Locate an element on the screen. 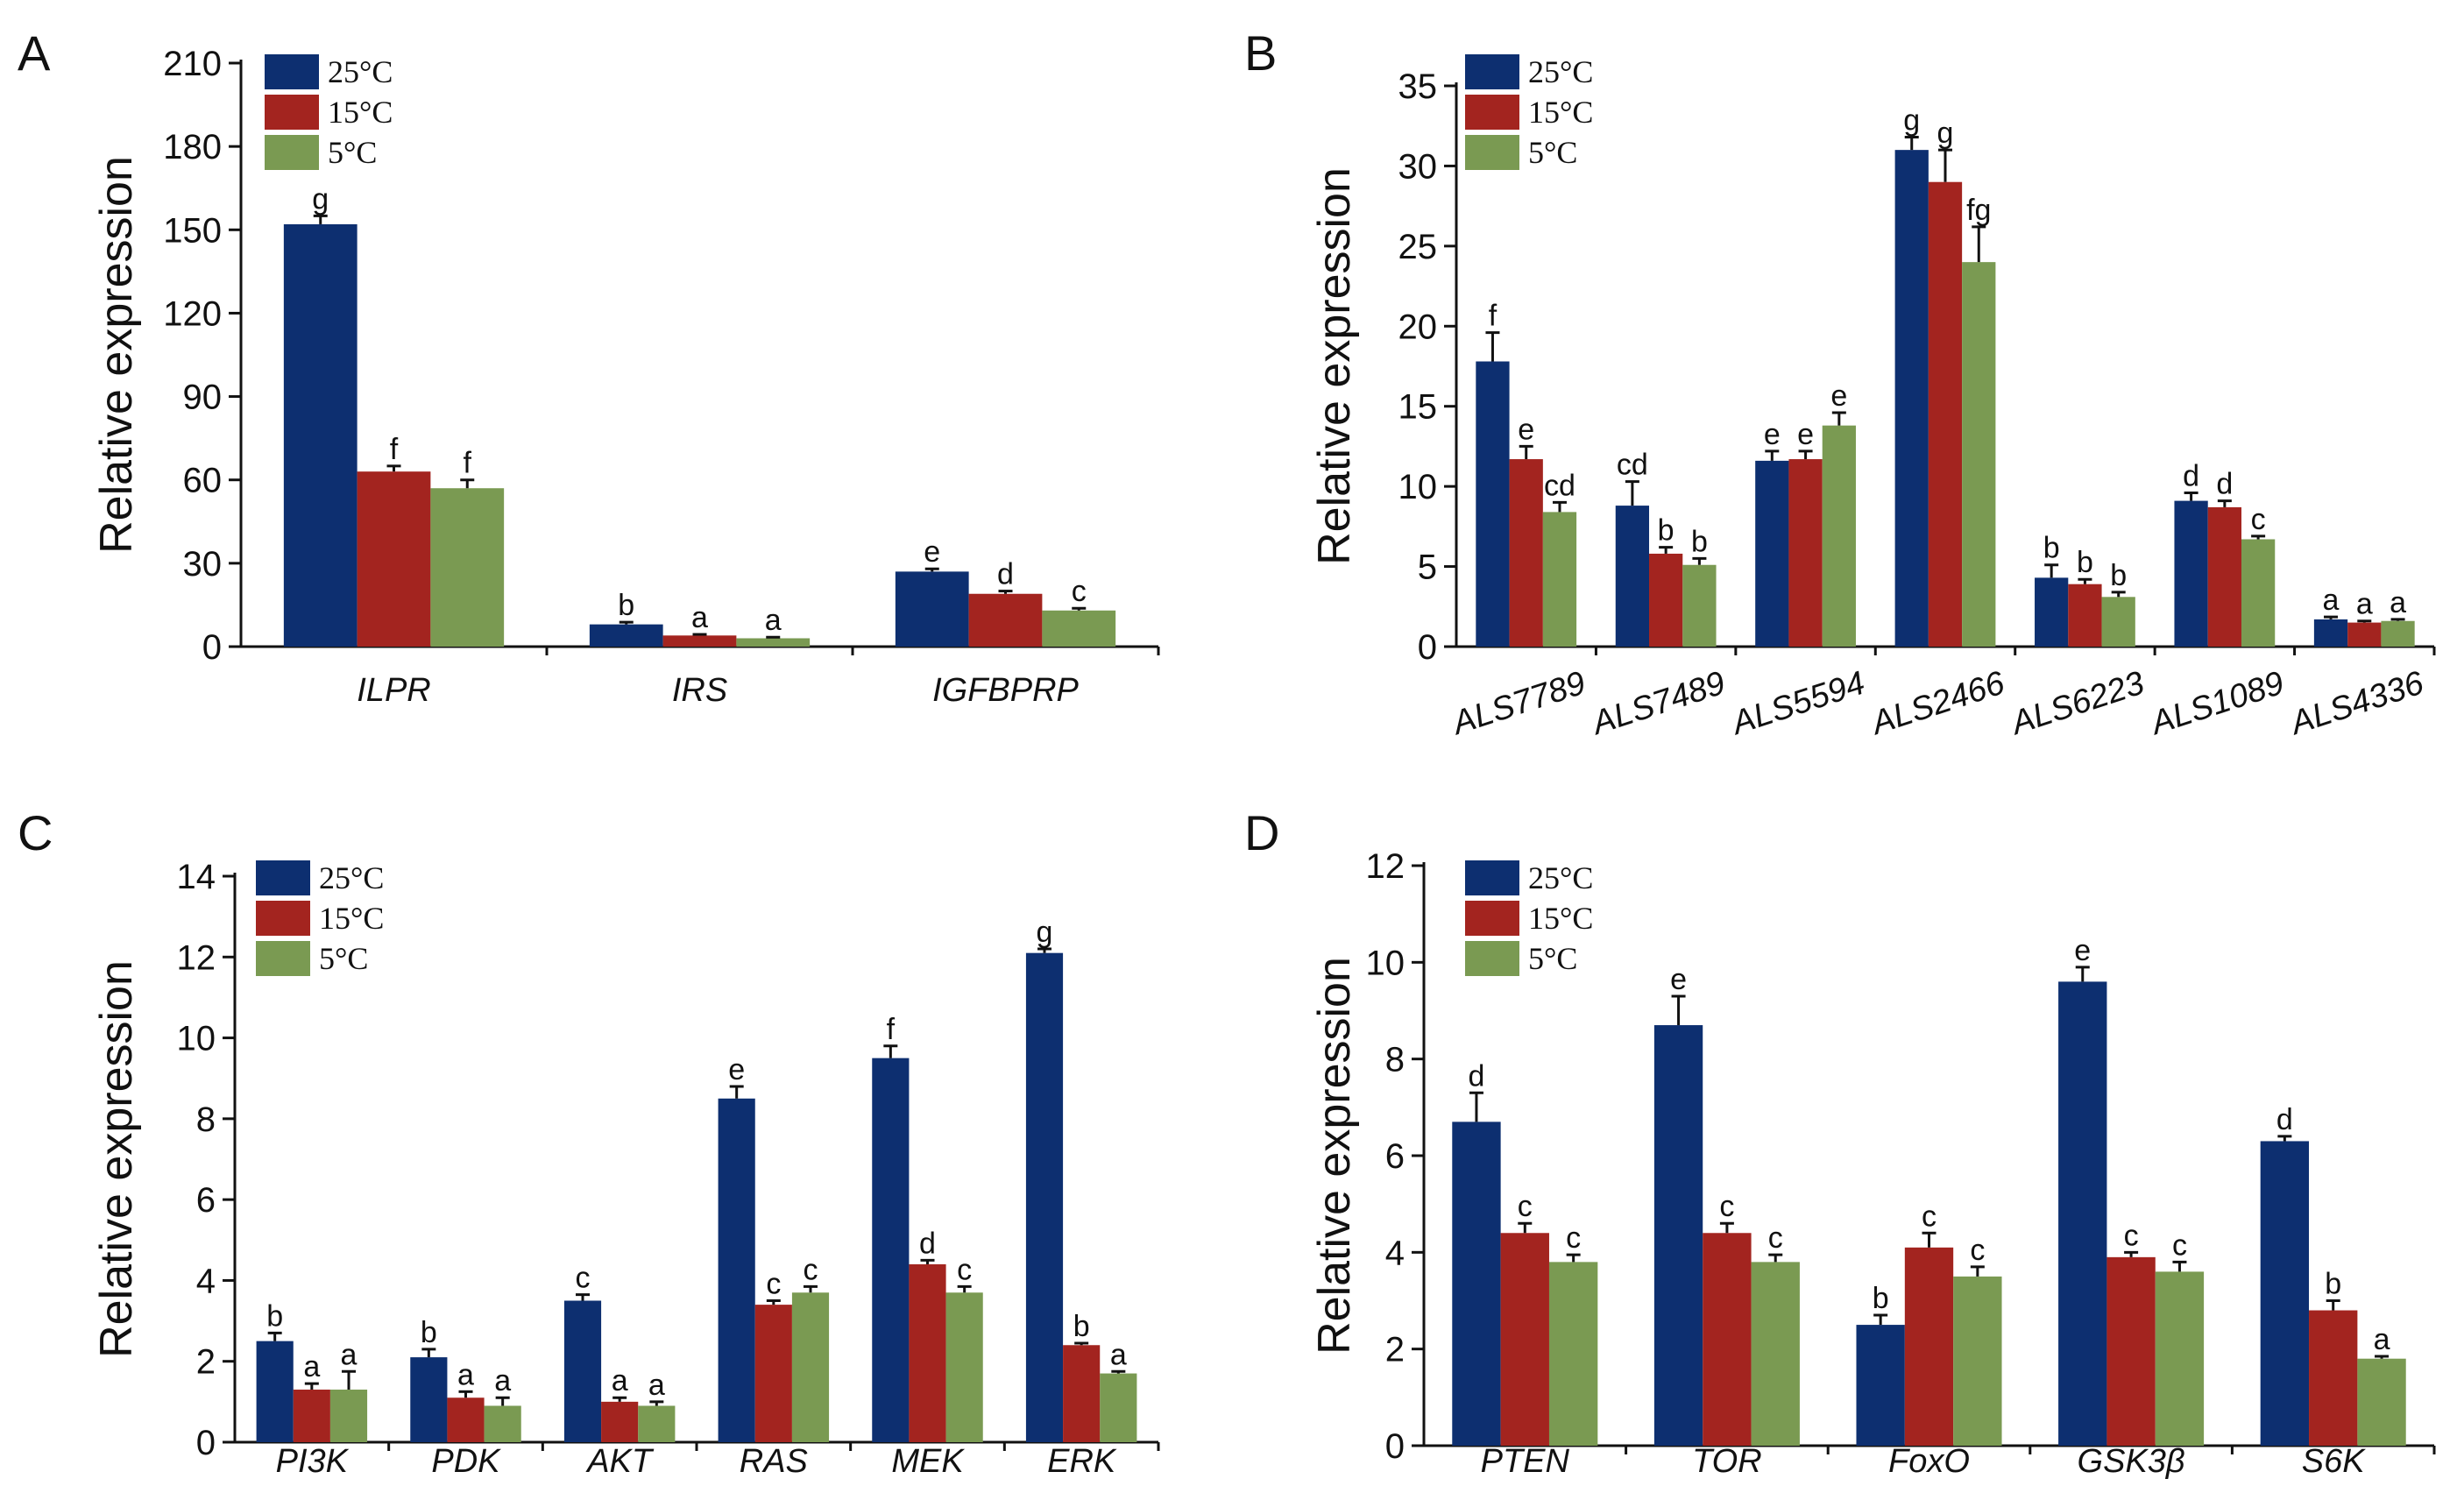 The height and width of the screenshot is (1500, 2464). panel-letter: C is located at coordinates (35, 832).